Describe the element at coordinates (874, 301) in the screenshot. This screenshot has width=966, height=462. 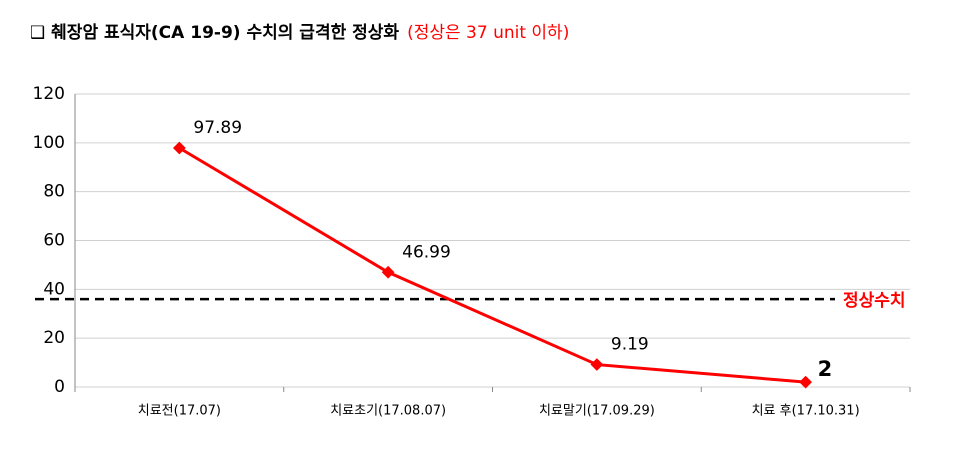
I see `reference-label: 정상수치` at that location.